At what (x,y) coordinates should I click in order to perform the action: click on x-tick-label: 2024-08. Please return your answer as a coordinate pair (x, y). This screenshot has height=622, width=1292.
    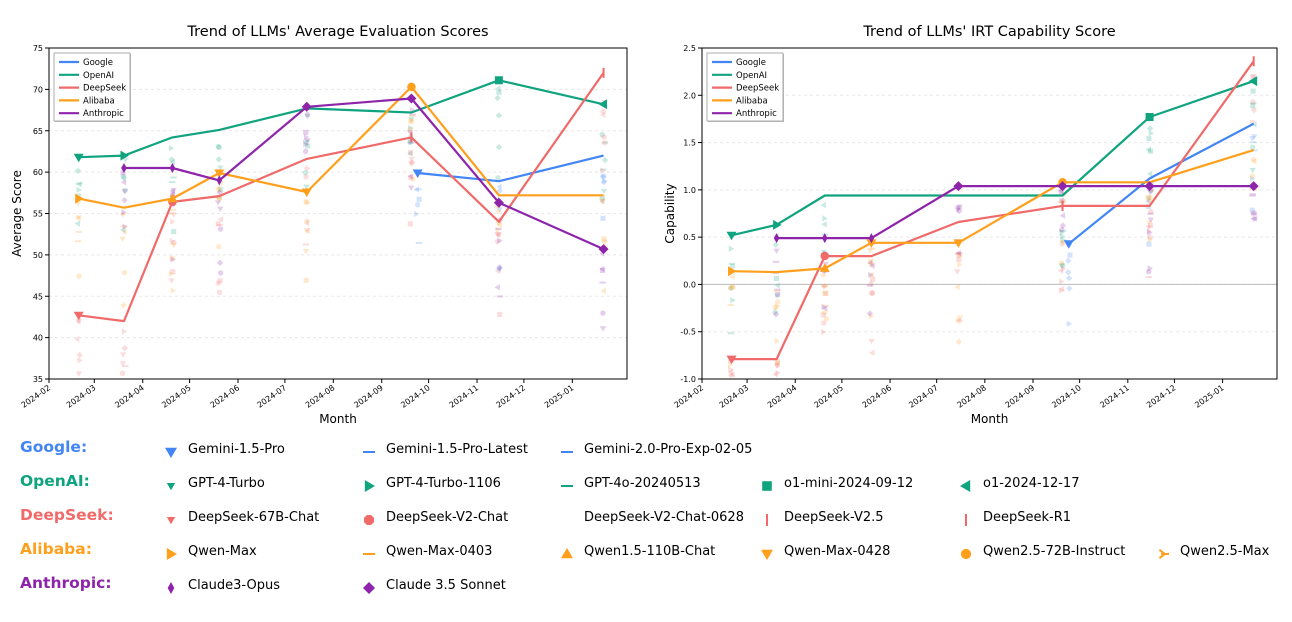
    Looking at the image, I should click on (971, 396).